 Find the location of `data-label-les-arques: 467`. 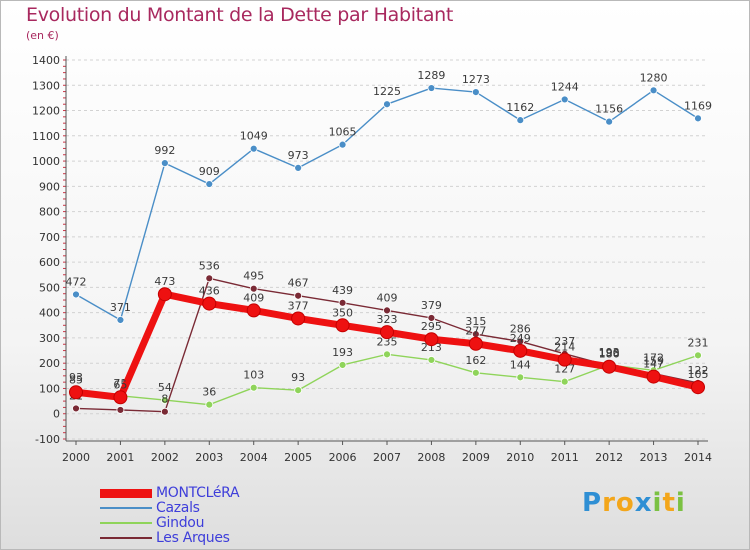

data-label-les-arques: 467 is located at coordinates (298, 283).